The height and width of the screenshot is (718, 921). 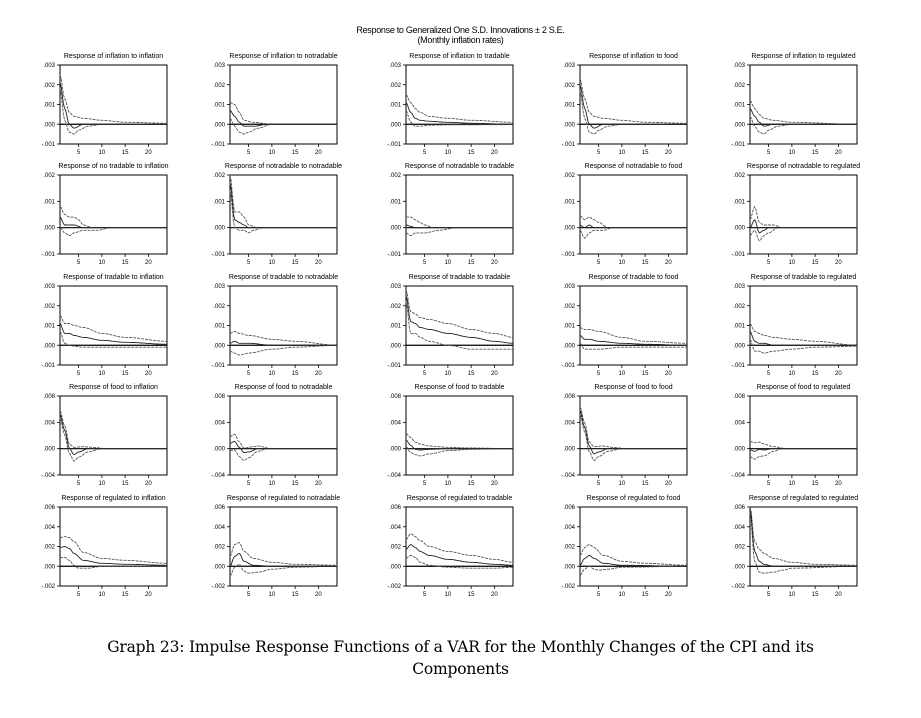 What do you see at coordinates (113, 56) in the screenshot?
I see `panel-title: Response of inflation to inflation` at bounding box center [113, 56].